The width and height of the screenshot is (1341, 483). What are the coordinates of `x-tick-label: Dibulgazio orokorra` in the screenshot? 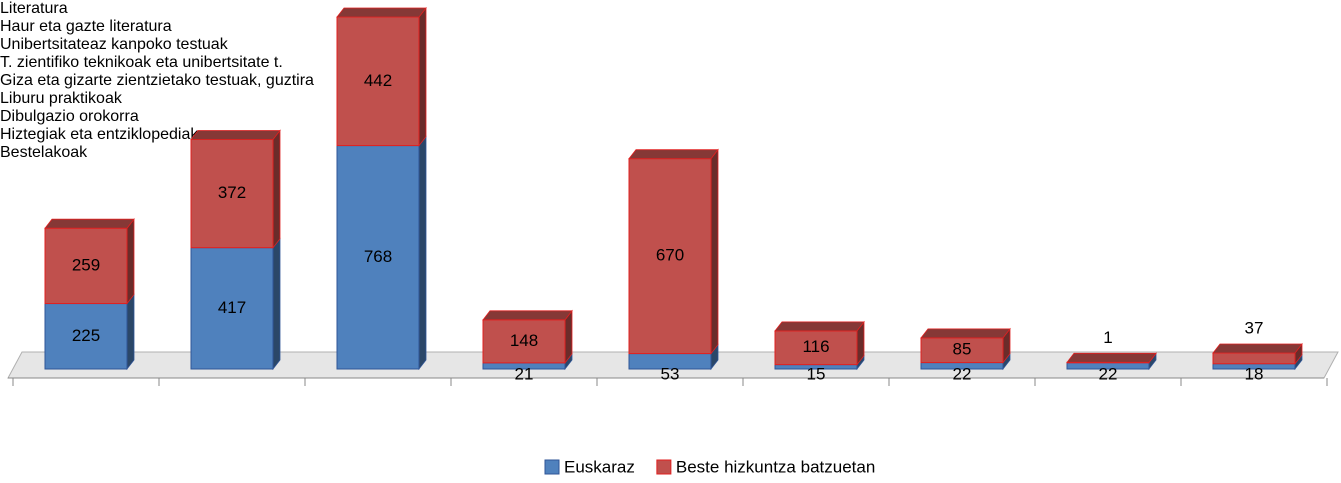 It's located at (69, 116).